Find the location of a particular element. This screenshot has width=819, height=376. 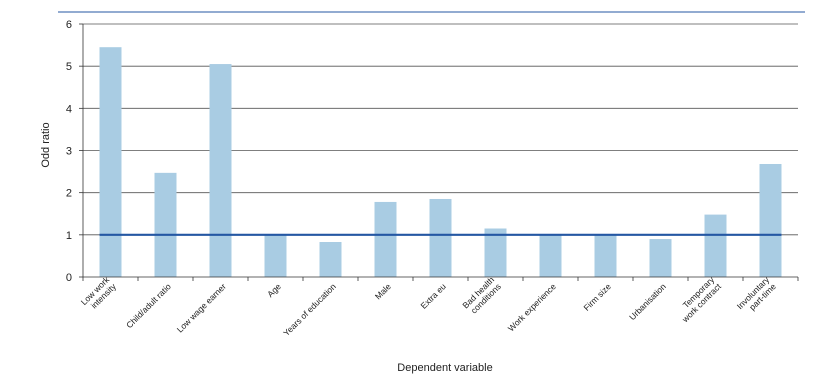

y-tick-label: 1 is located at coordinates (69, 236).